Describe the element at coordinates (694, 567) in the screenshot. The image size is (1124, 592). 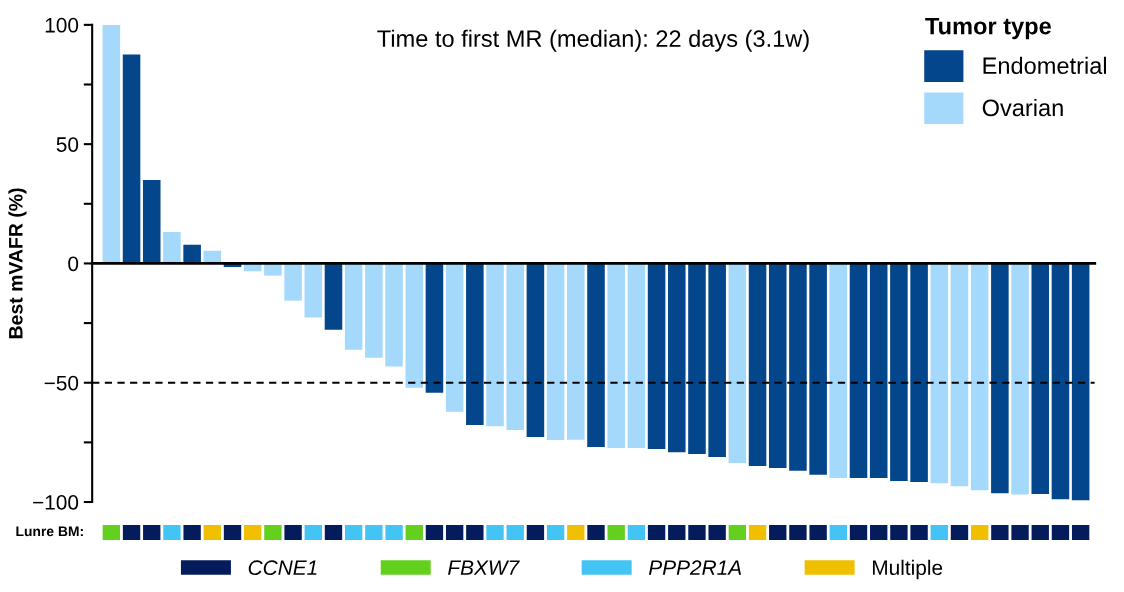
I see `legend-label: PPP2R1A` at that location.